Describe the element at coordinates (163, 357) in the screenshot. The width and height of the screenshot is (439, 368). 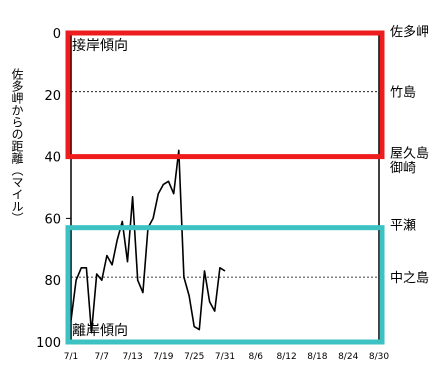
I see `x-tick-label: 7/19` at that location.